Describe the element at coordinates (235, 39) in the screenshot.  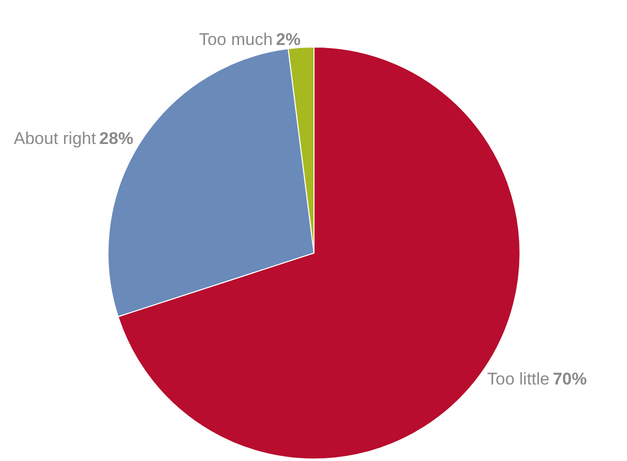
I see `slice-label: Too much` at that location.